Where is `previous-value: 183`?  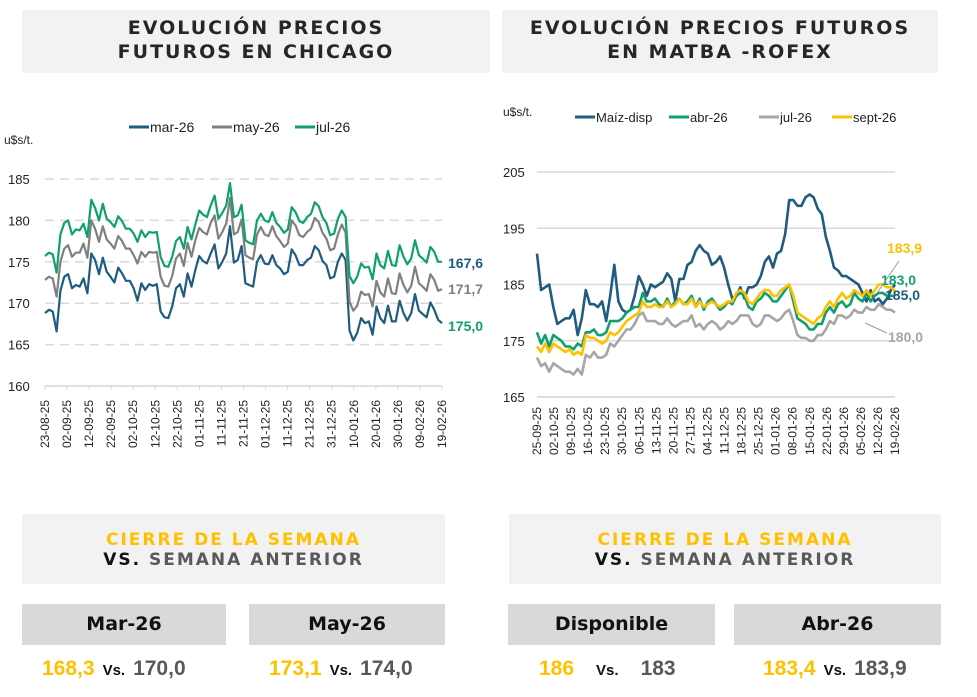 previous-value: 183 is located at coordinates (658, 668).